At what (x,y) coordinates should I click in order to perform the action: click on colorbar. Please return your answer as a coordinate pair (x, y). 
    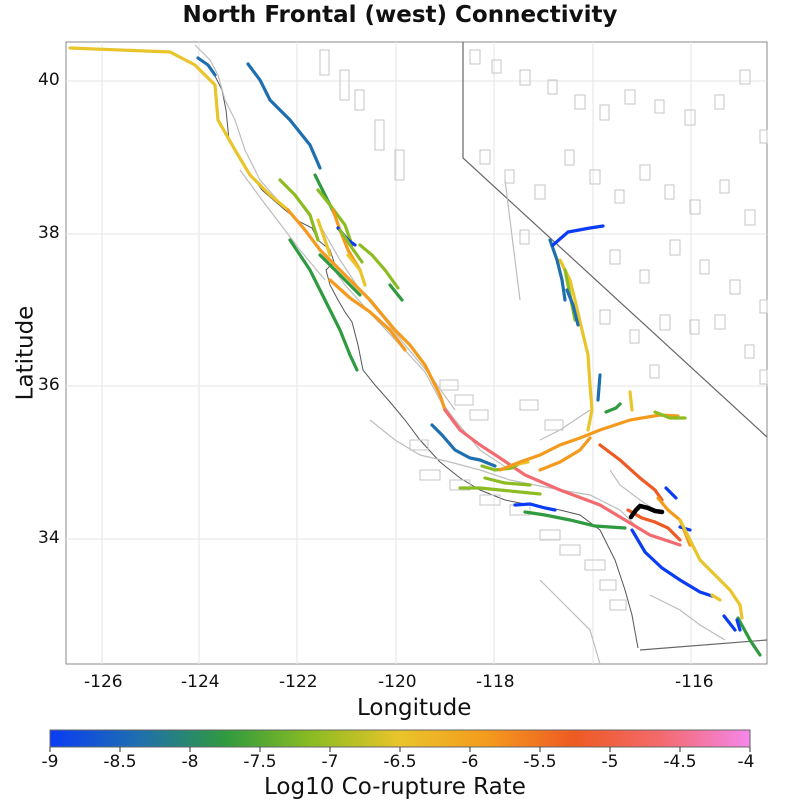
    Looking at the image, I should click on (400, 738).